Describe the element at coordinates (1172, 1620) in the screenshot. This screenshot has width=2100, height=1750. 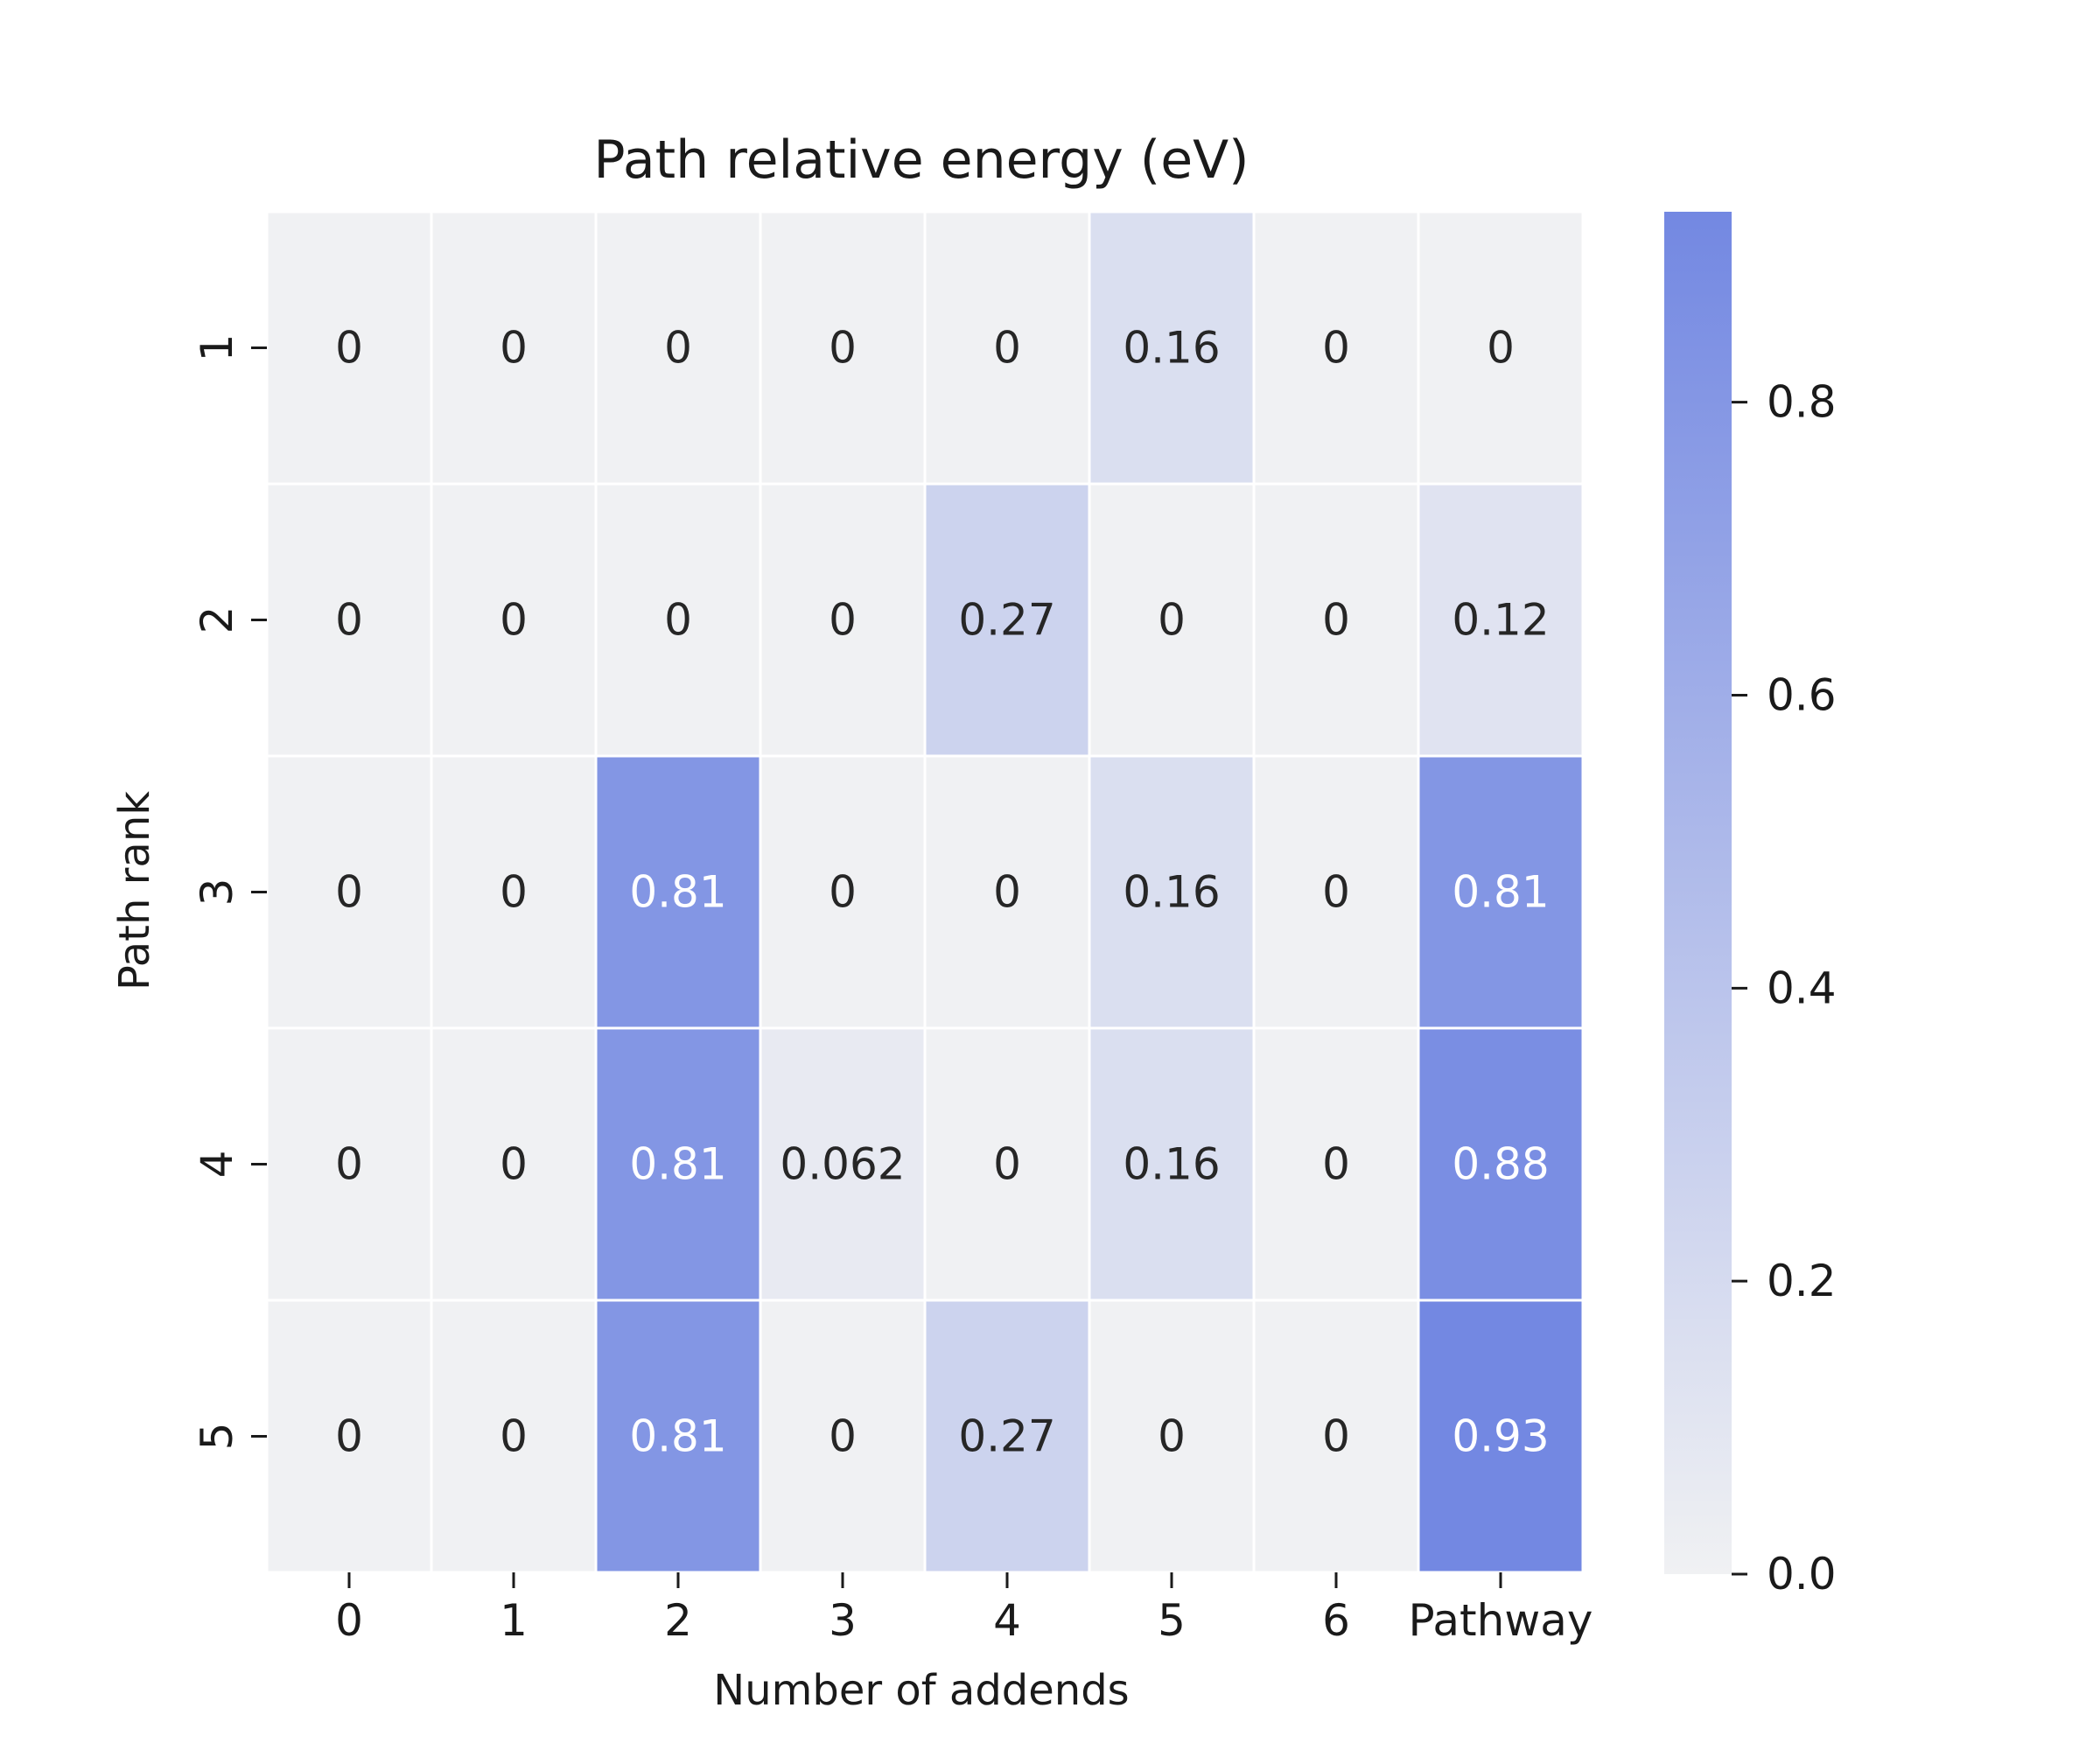
I see `x-tick-label: 5` at that location.